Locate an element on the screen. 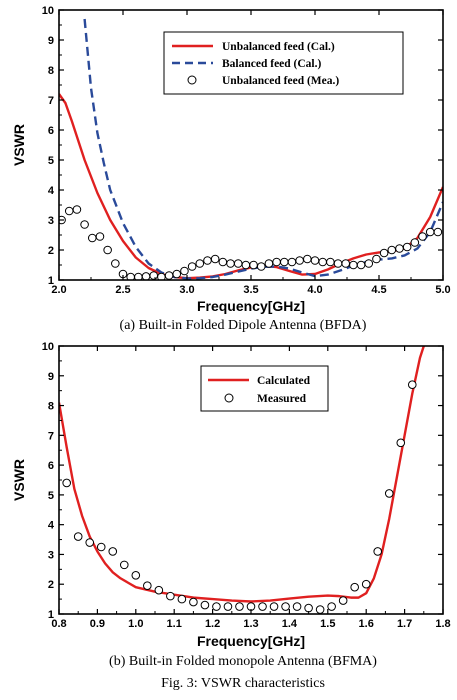  x-tick-label: 2.0 is located at coordinates (58, 290).